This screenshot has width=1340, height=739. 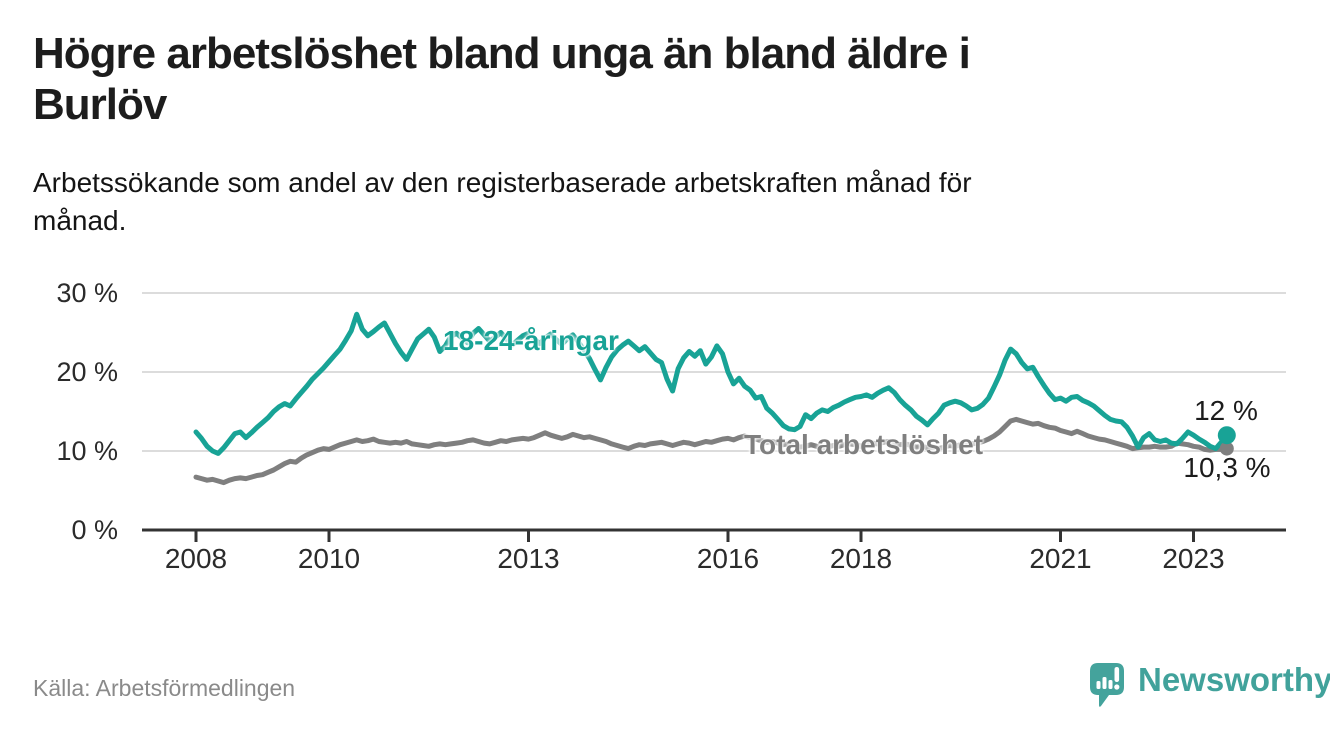 I want to click on end-value-label-total: 10,3 %, so click(x=1227, y=467).